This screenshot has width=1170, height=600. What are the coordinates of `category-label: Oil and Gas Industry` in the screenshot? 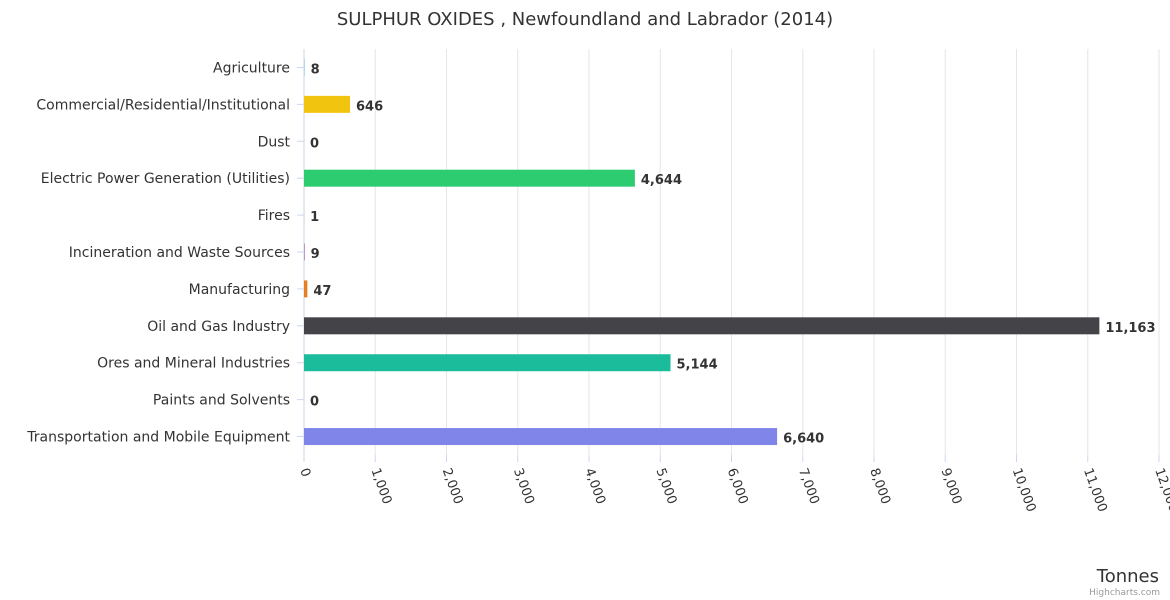 It's located at (218, 327).